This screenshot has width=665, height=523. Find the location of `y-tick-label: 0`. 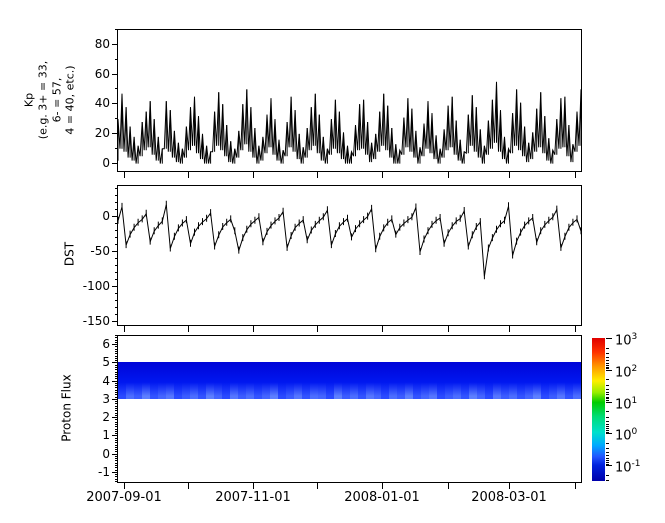

y-tick-label: 0 is located at coordinates (106, 163).